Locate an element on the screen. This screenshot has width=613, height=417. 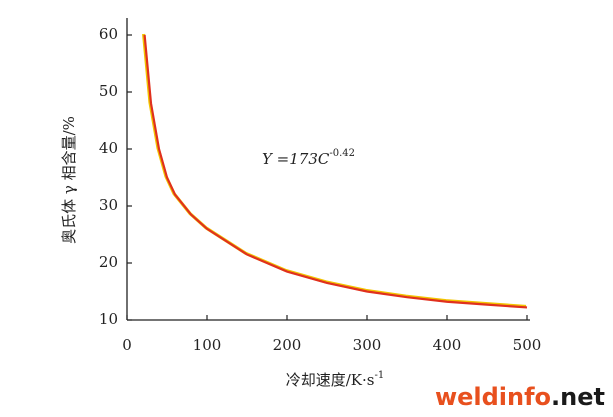
x-tick-label: 100 is located at coordinates (207, 345).